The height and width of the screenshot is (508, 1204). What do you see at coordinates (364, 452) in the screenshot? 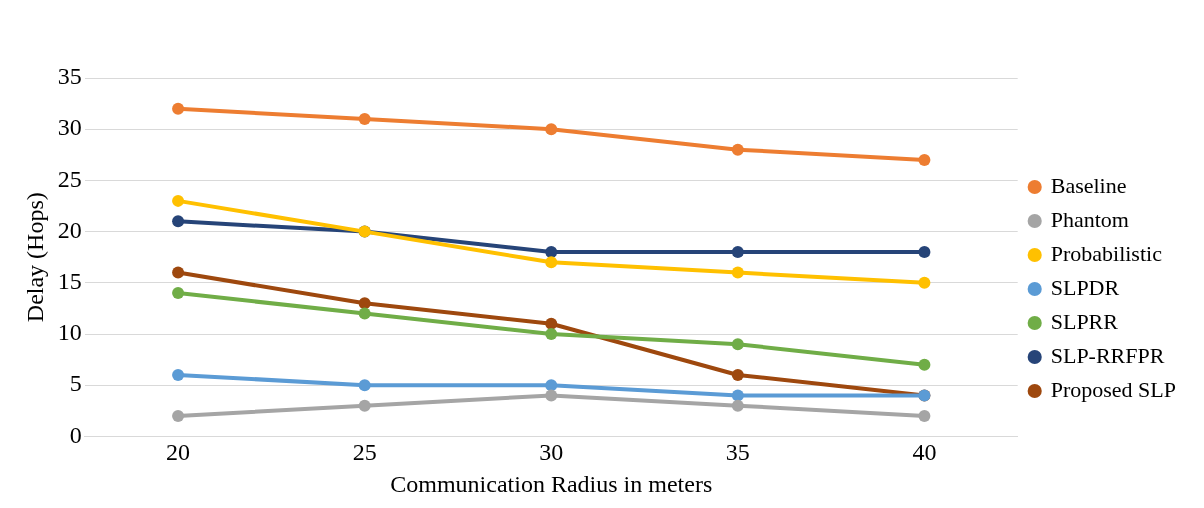
I see `x-tick-label: 25` at bounding box center [364, 452].